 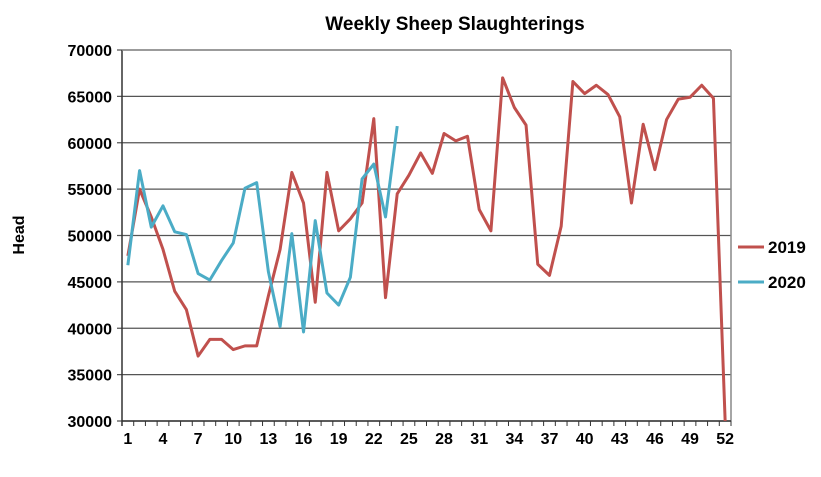 I want to click on x-tick-label: 43, so click(x=620, y=439).